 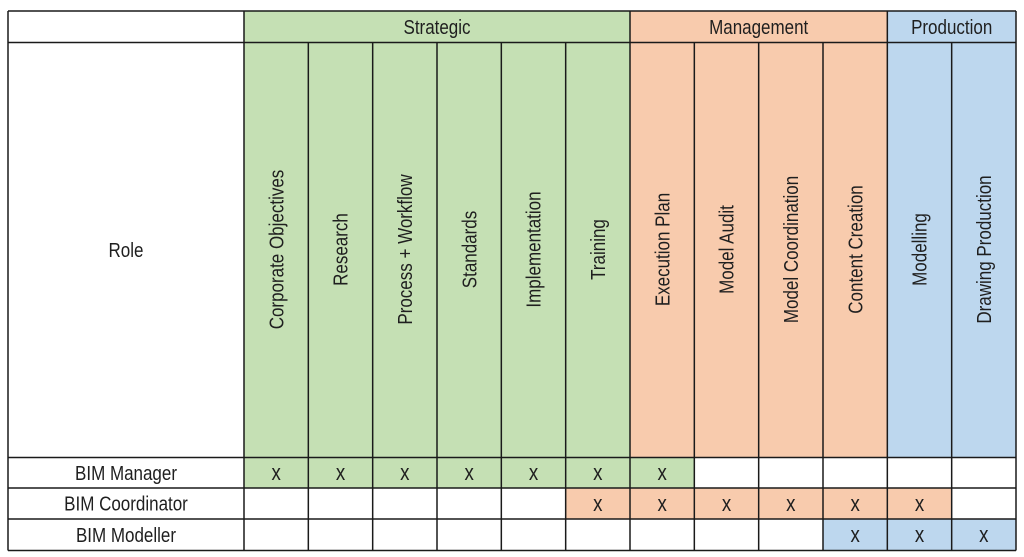 What do you see at coordinates (919, 249) in the screenshot?
I see `svg-text: Modelling` at bounding box center [919, 249].